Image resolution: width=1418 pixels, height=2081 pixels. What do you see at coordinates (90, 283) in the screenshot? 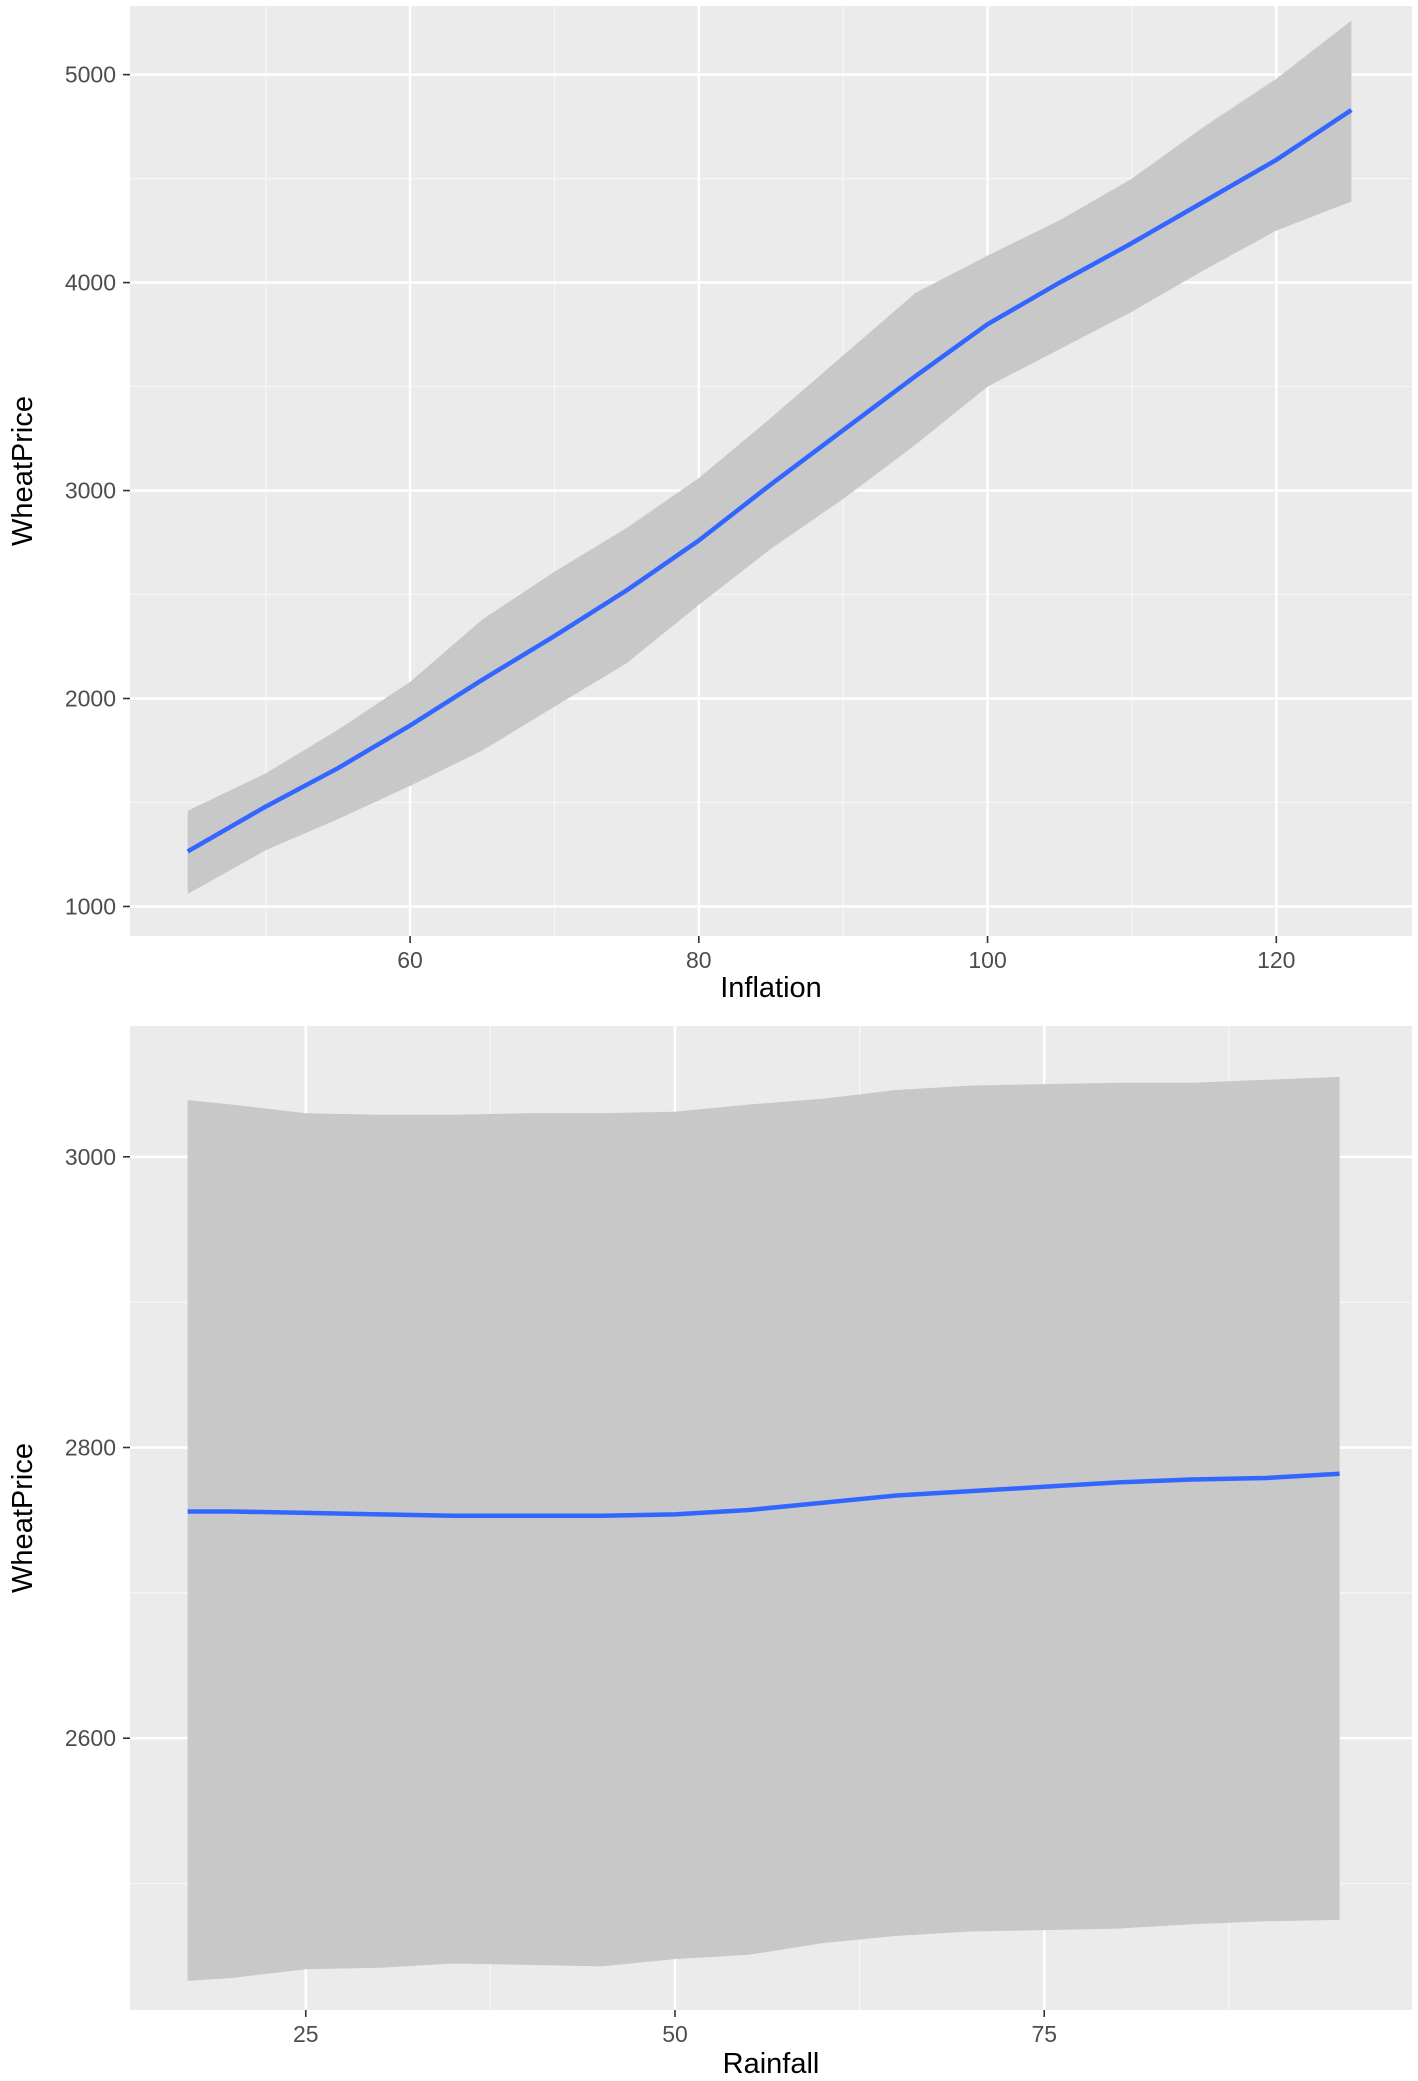
I see `inflation-y-tick-label: 4000` at bounding box center [90, 283].